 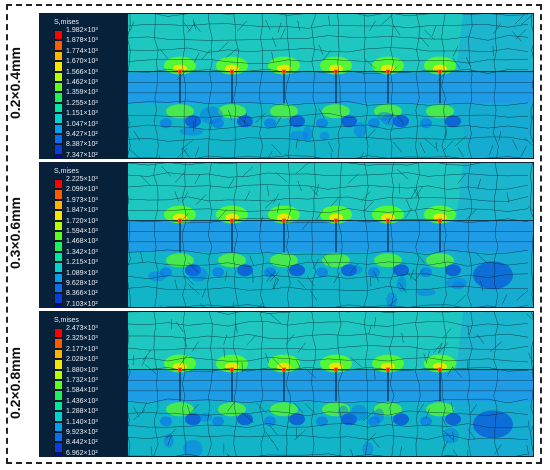 What do you see at coordinates (82, 360) in the screenshot?
I see `legend-tick: 2.028×10³` at bounding box center [82, 360].